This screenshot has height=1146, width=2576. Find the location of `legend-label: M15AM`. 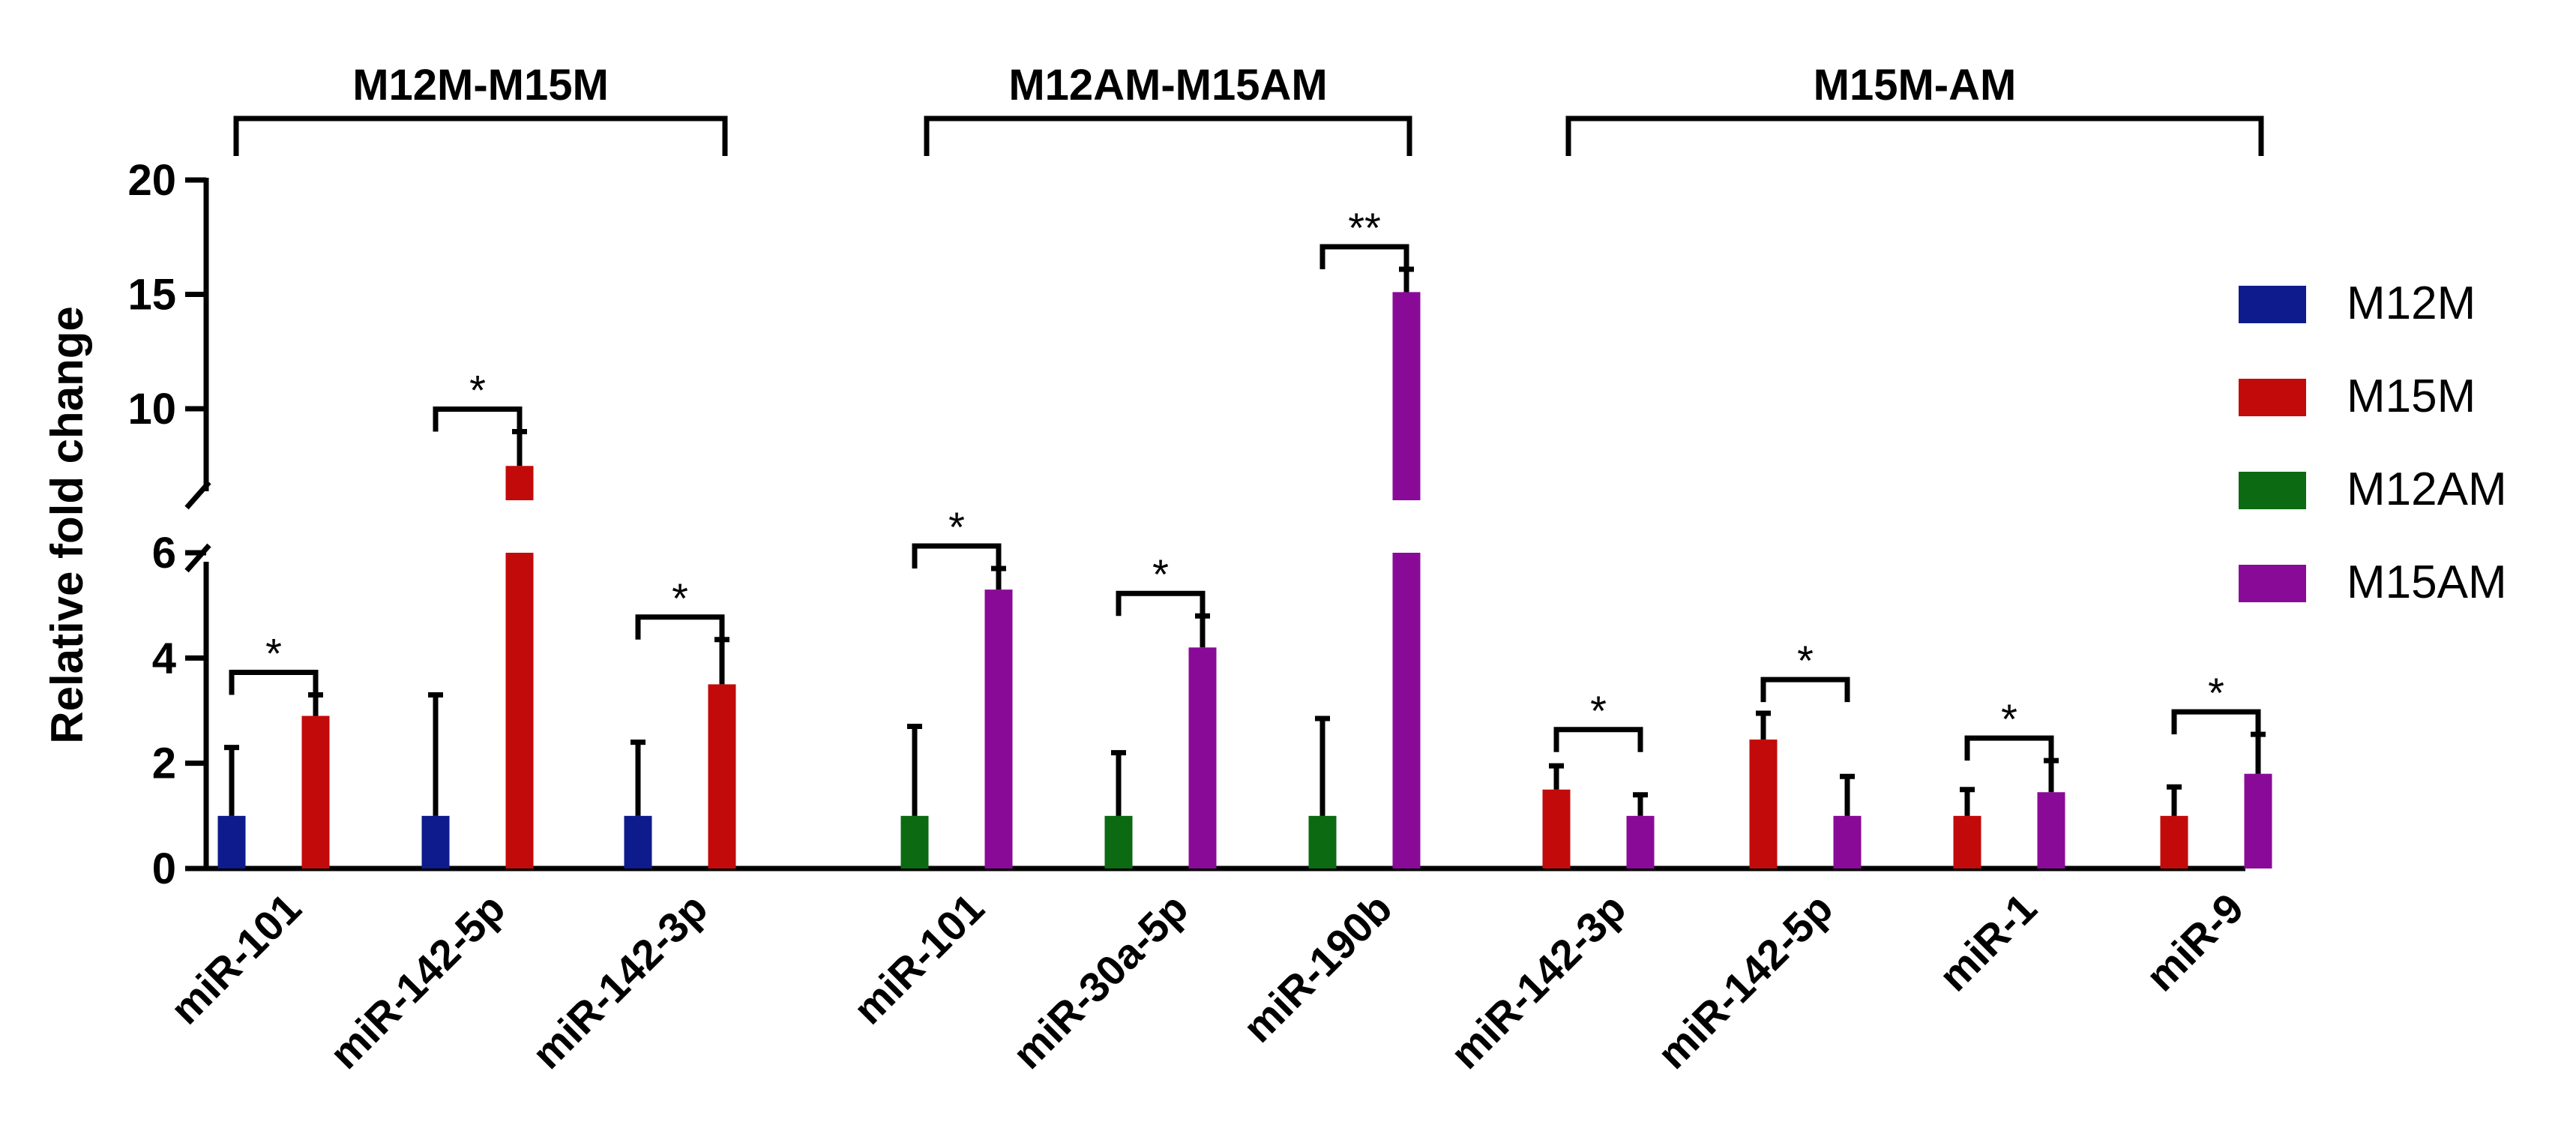

legend-label: M15AM is located at coordinates (2427, 582).